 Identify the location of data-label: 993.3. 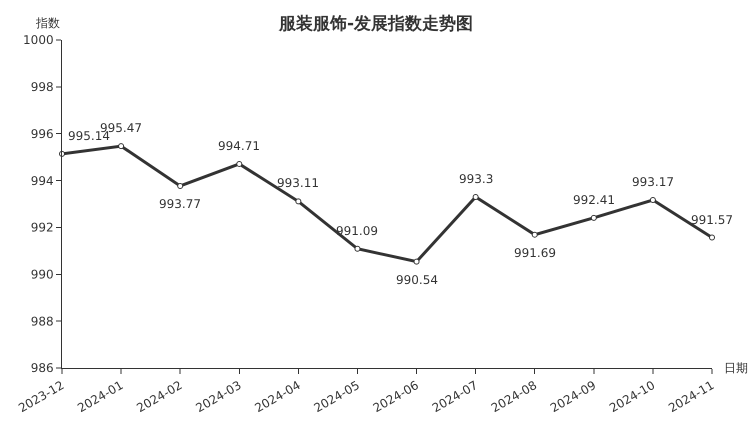
(476, 179).